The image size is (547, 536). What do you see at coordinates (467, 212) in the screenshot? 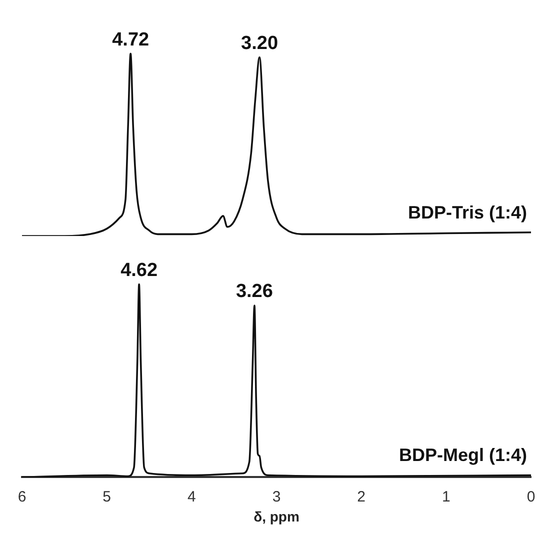
I see `series-label: BDP-Tris (1:4)` at bounding box center [467, 212].